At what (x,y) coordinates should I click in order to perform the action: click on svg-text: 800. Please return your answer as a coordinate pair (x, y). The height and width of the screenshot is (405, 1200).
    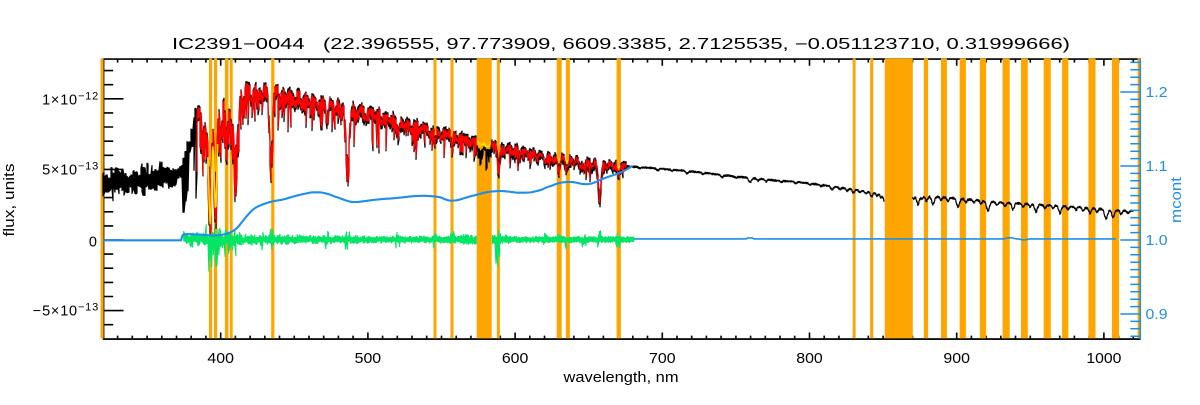
    Looking at the image, I should click on (809, 358).